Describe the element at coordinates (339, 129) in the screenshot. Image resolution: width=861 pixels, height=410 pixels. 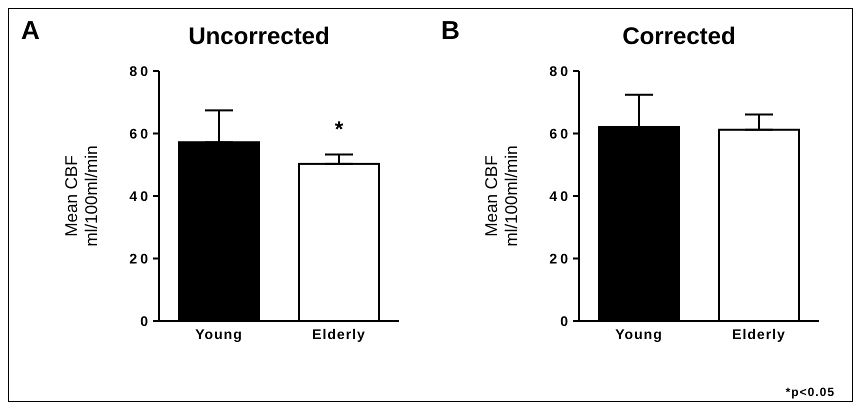
I see `annotation: *` at that location.